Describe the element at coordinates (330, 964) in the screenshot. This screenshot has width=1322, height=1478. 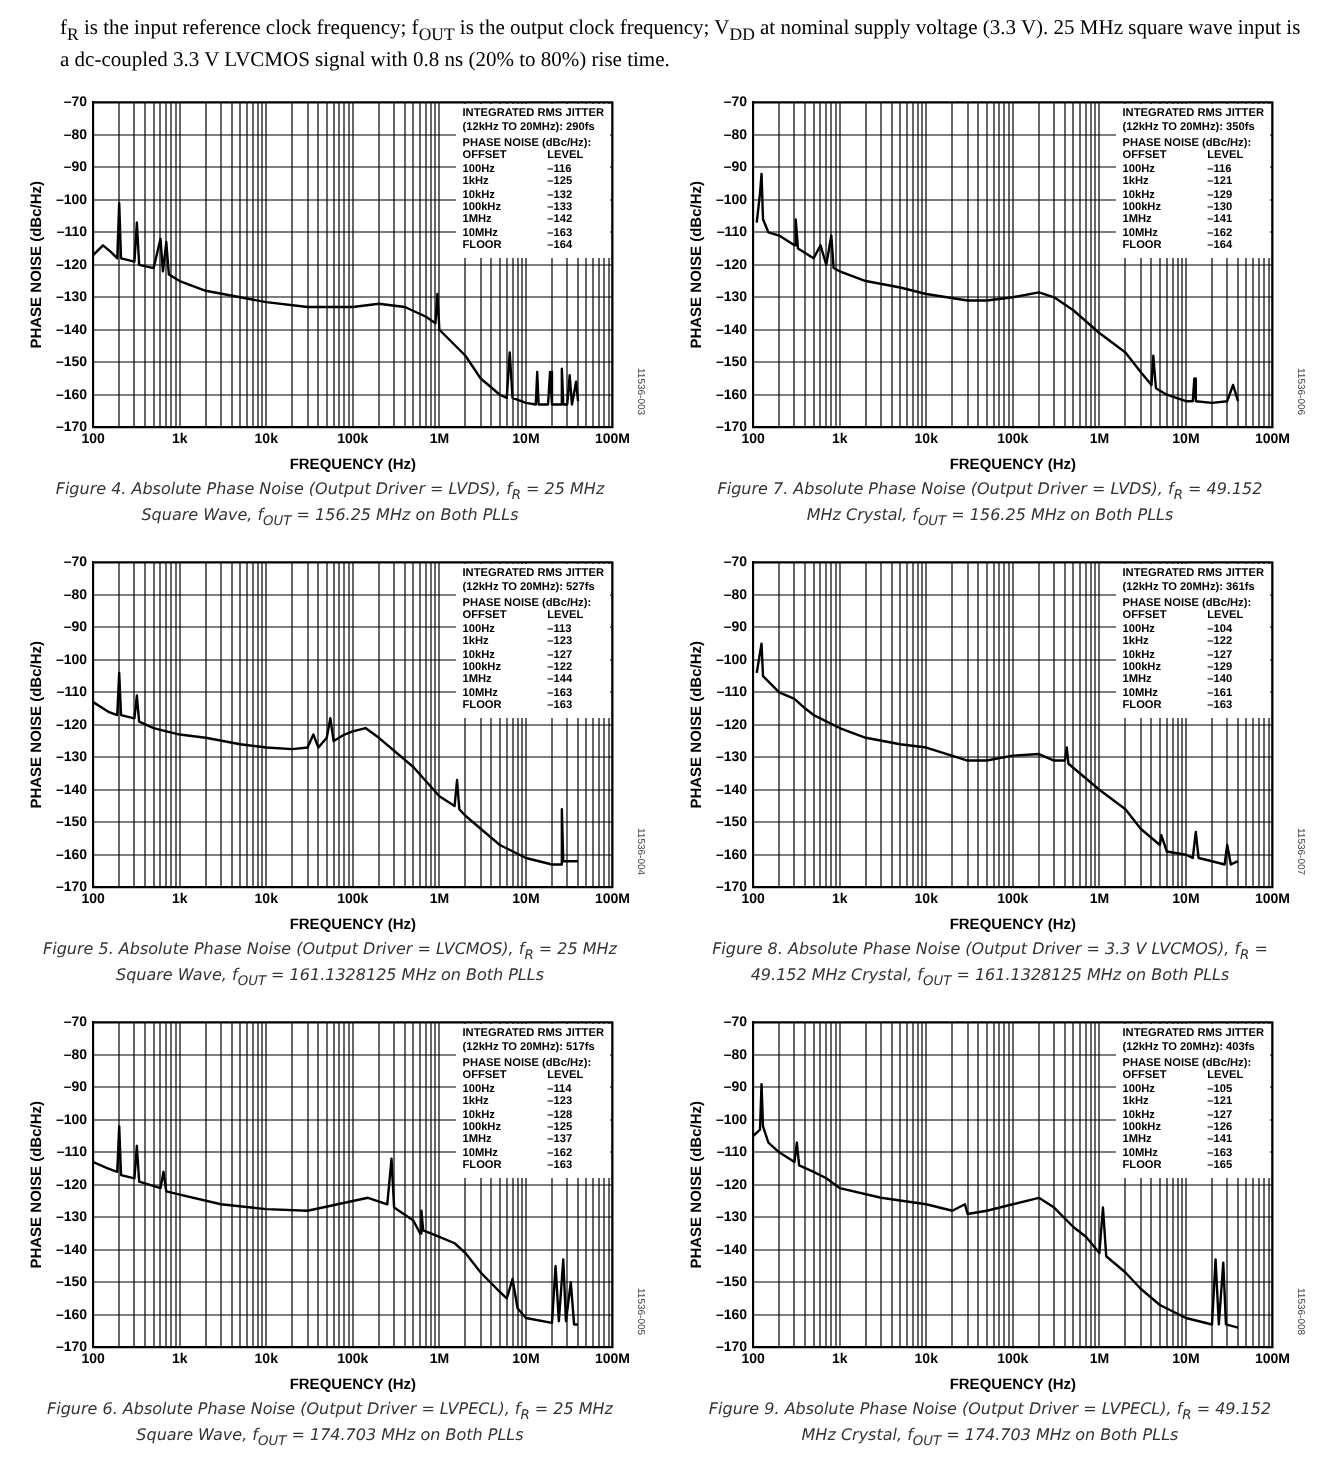
I see `chart-title: Figure 5. Absolute Phase Noise (Output Driver = LVCMOS), f$_{R}$ = 25 MHz Square Wave, f$_{OUT}$ = 161.1328125 MHz on Both PLLs` at that location.